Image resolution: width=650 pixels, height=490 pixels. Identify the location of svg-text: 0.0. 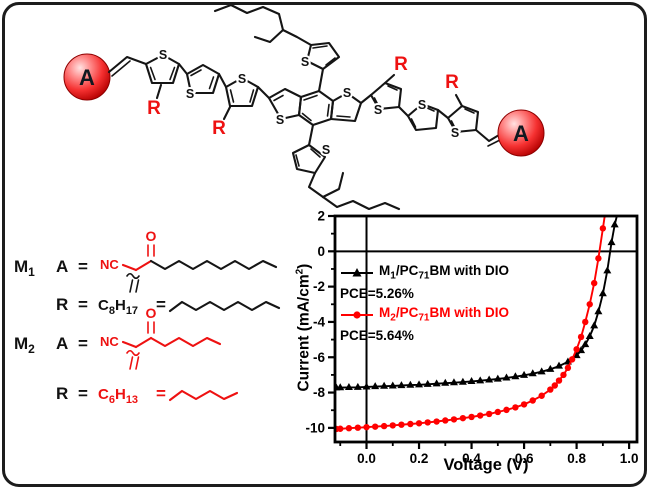
(366, 458).